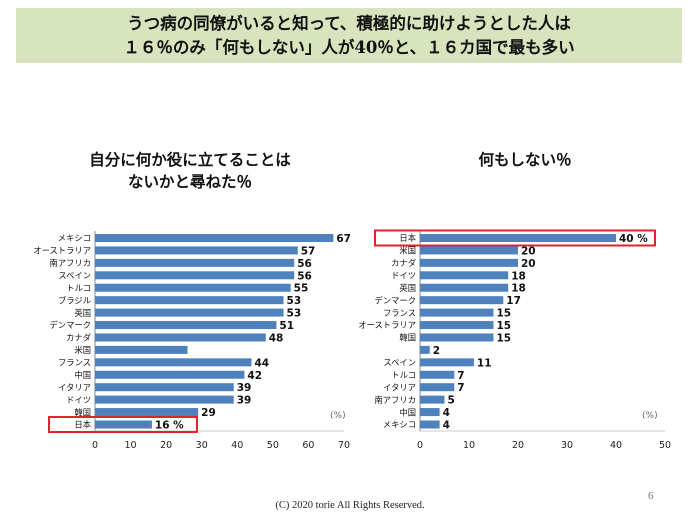 The width and height of the screenshot is (700, 521). Describe the element at coordinates (131, 445) in the screenshot. I see `left-x-tick-label: 10` at that location.